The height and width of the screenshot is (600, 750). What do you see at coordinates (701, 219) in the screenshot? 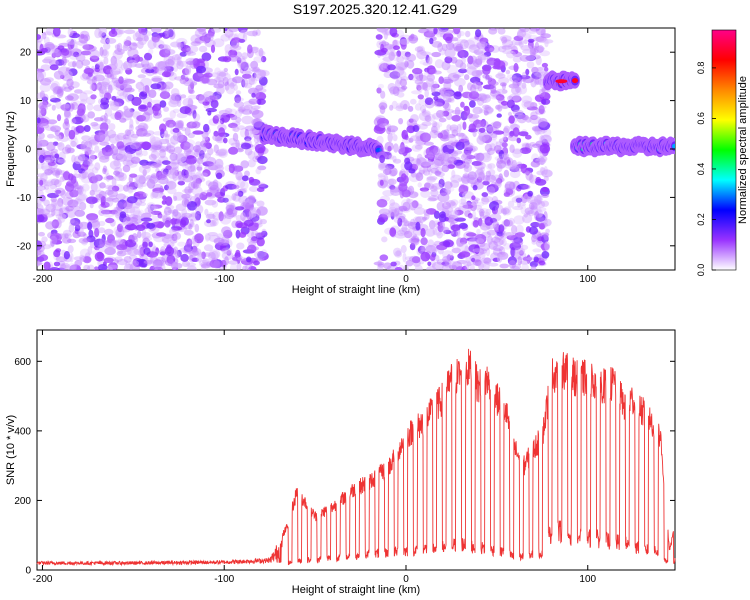
I see `colorbar-tick-label: 0.2` at bounding box center [701, 219].